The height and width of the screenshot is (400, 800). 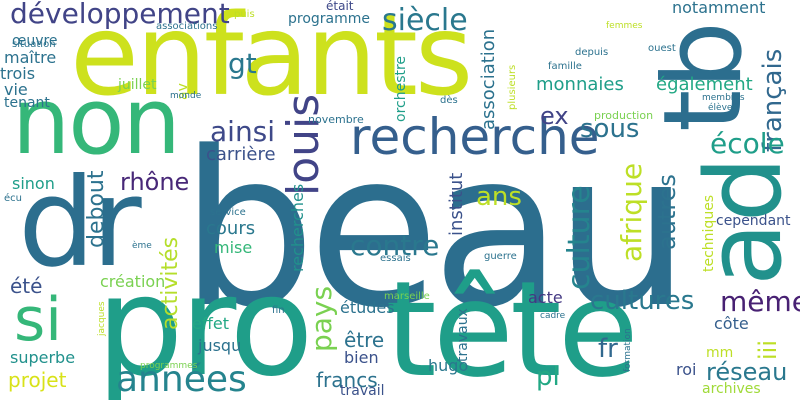 I want to click on cloud-word-ans: ans, so click(x=499, y=197).